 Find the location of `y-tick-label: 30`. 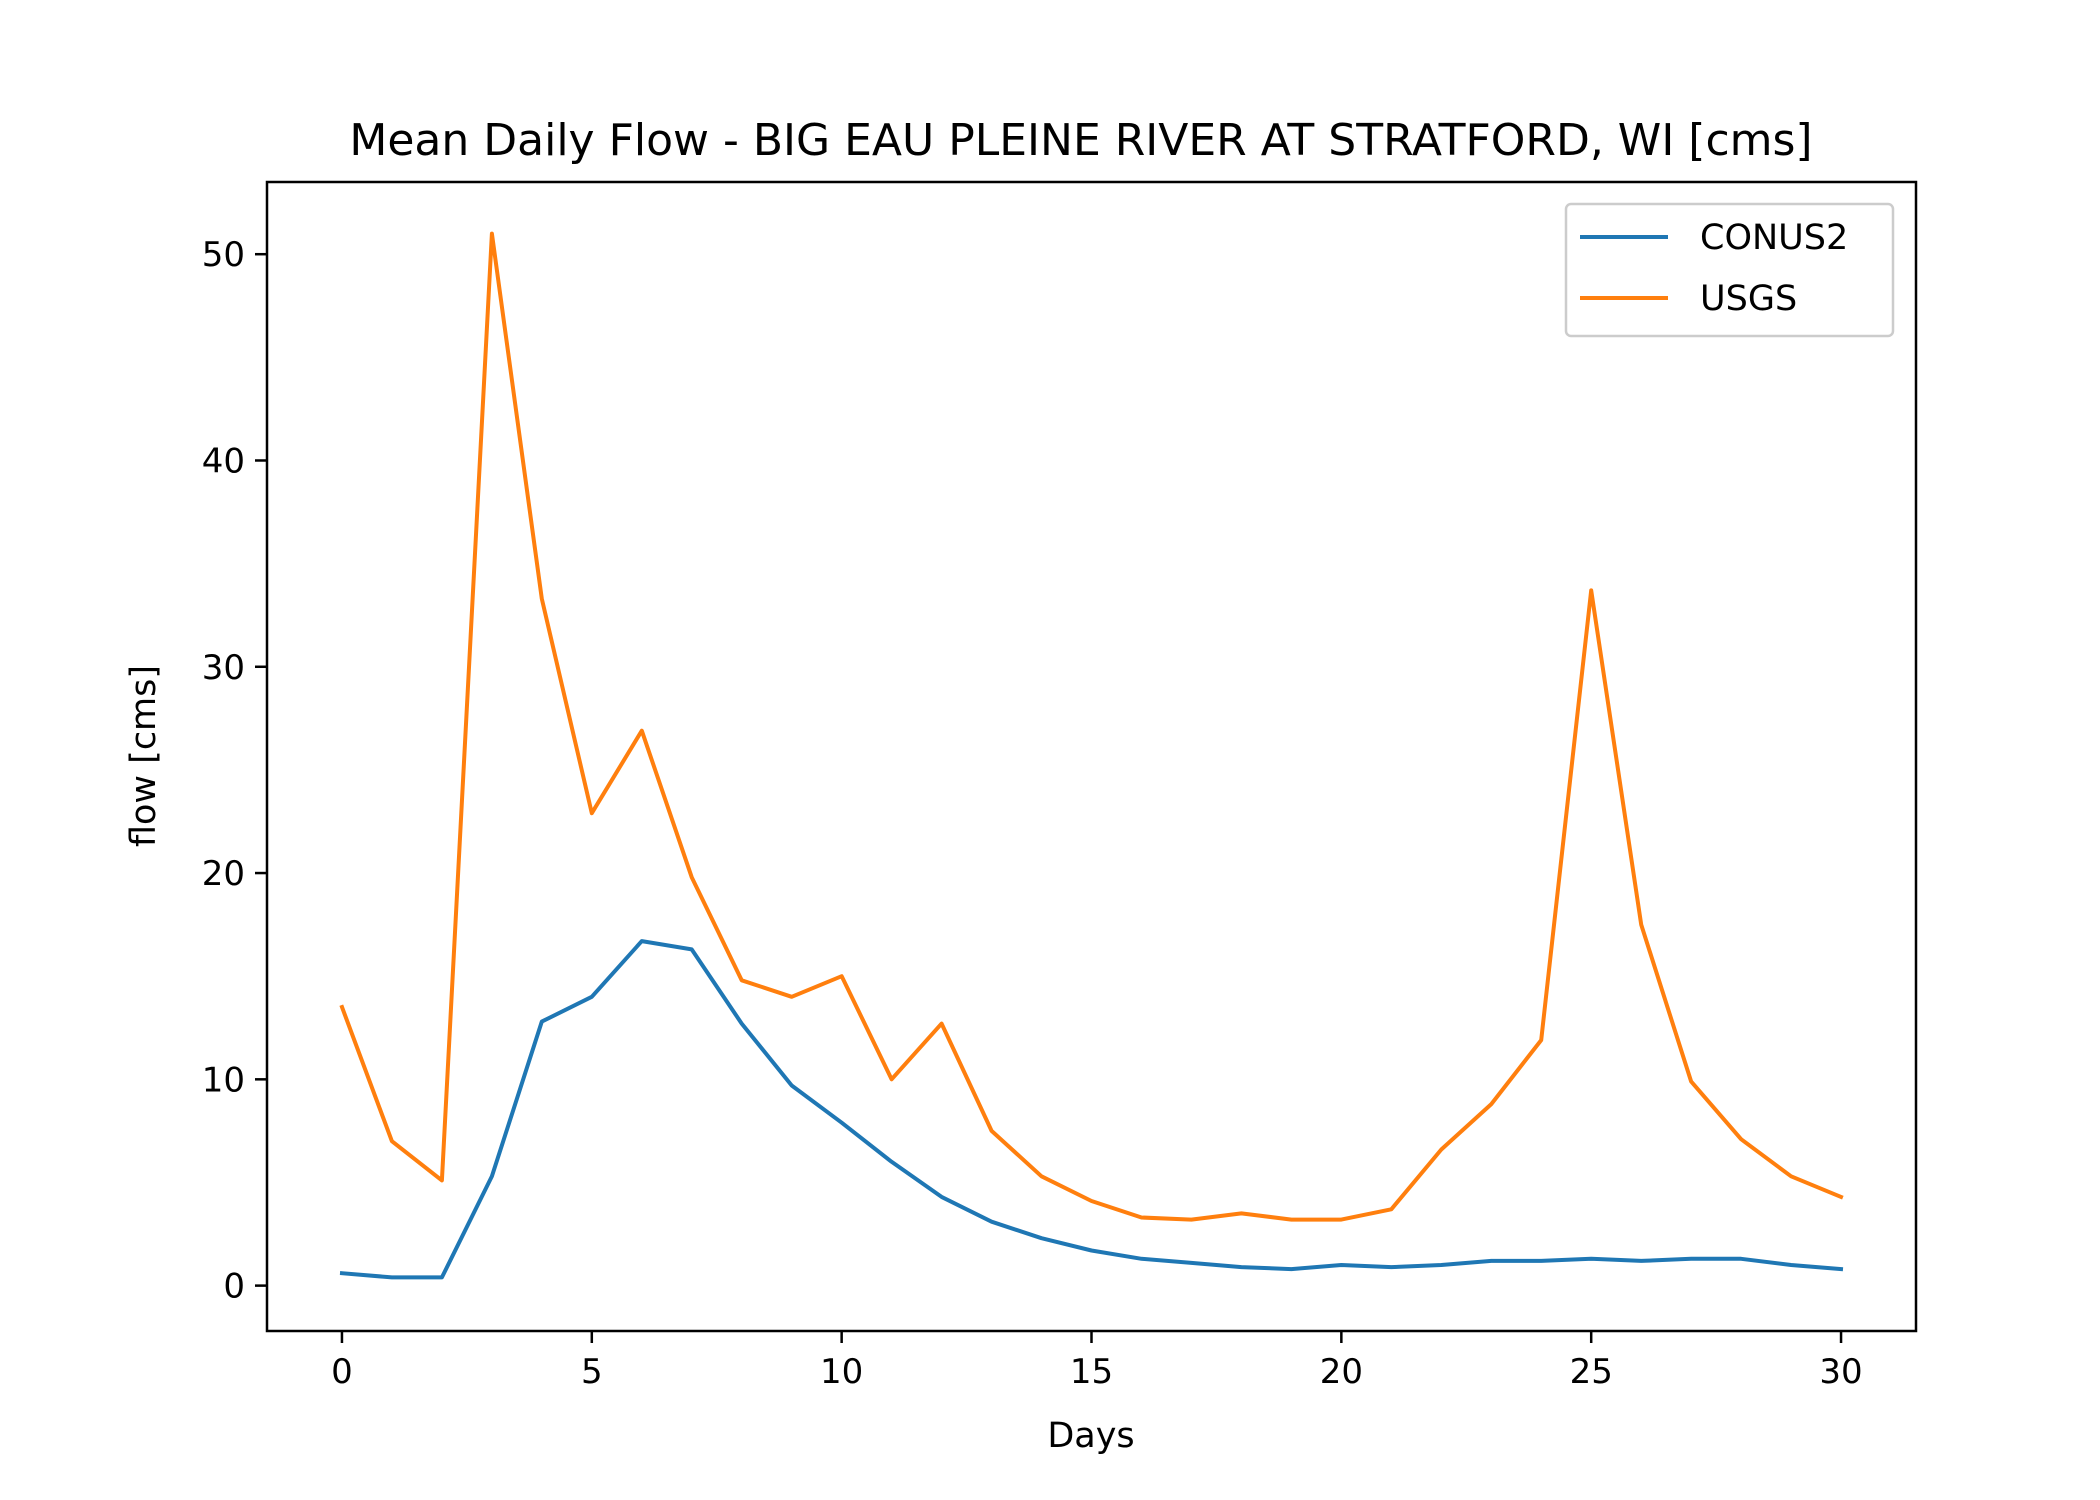

y-tick-label: 30 is located at coordinates (223, 668).